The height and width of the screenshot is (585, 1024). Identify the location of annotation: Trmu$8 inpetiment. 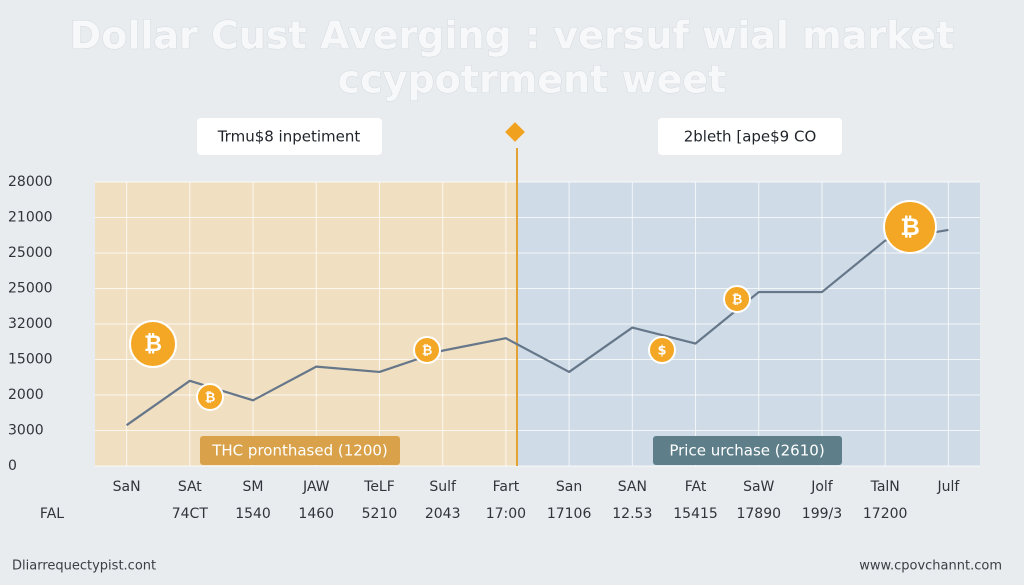
(289, 137).